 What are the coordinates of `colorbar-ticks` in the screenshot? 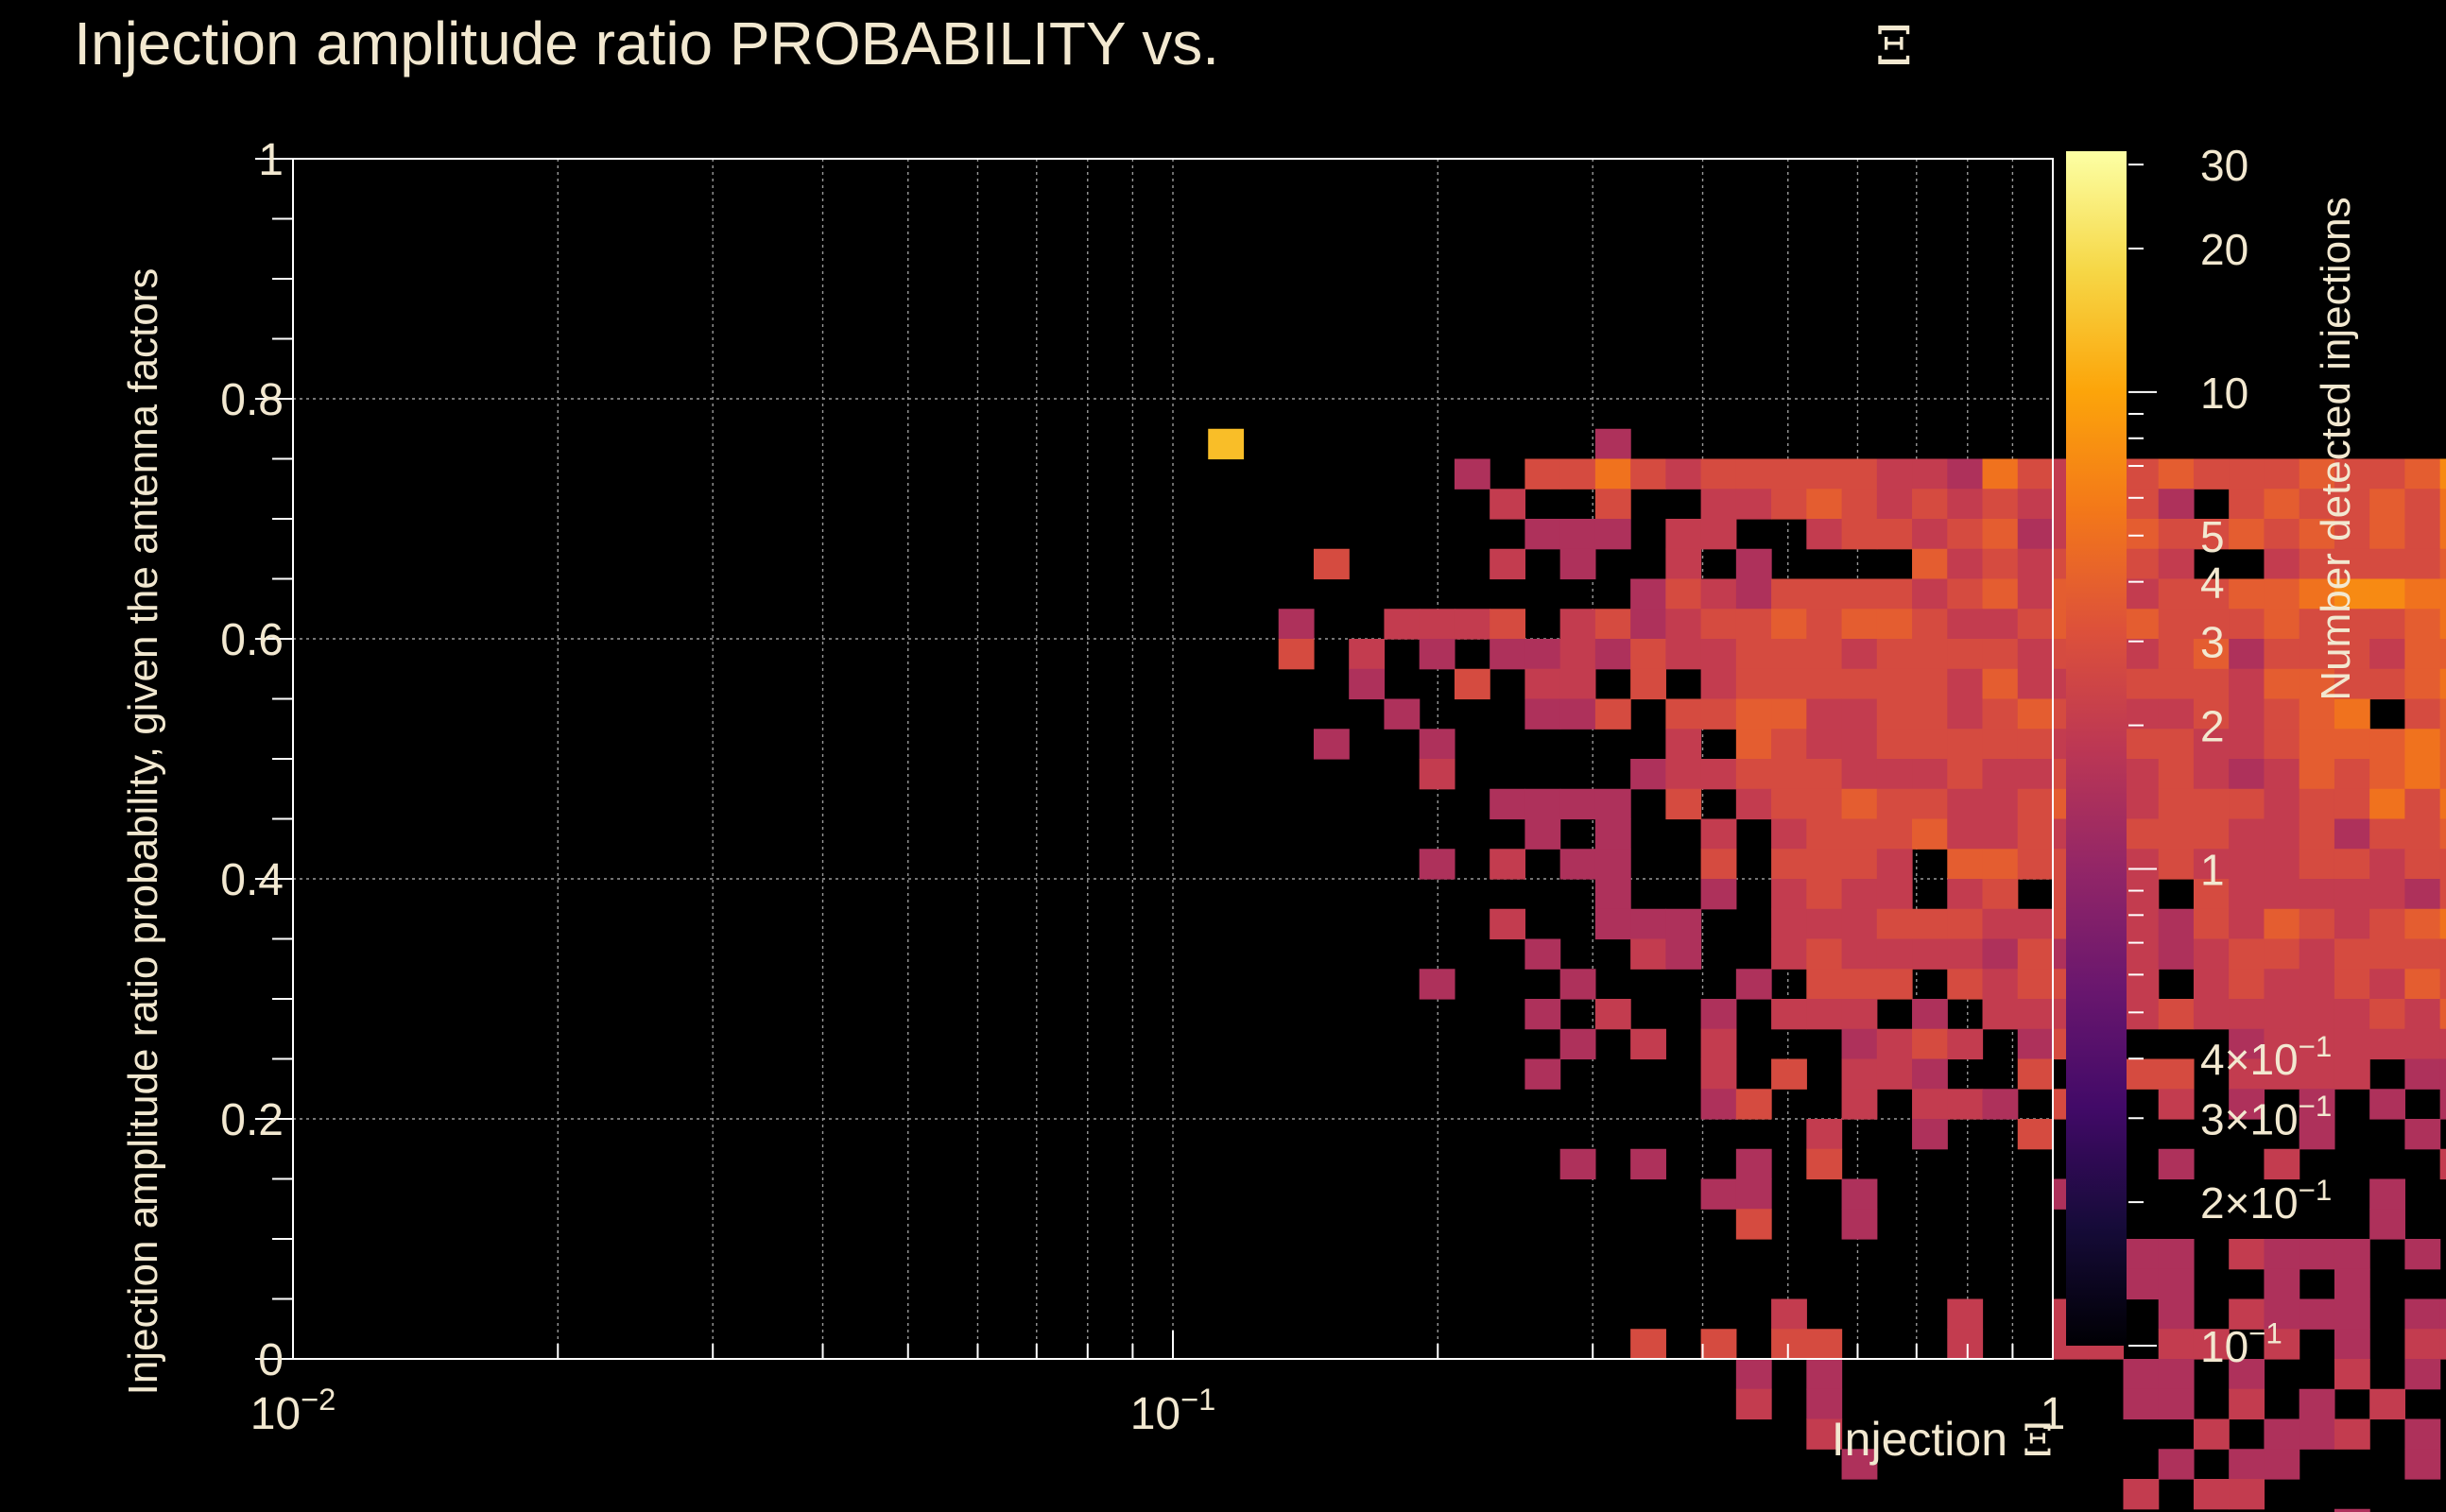 It's located at (2142, 755).